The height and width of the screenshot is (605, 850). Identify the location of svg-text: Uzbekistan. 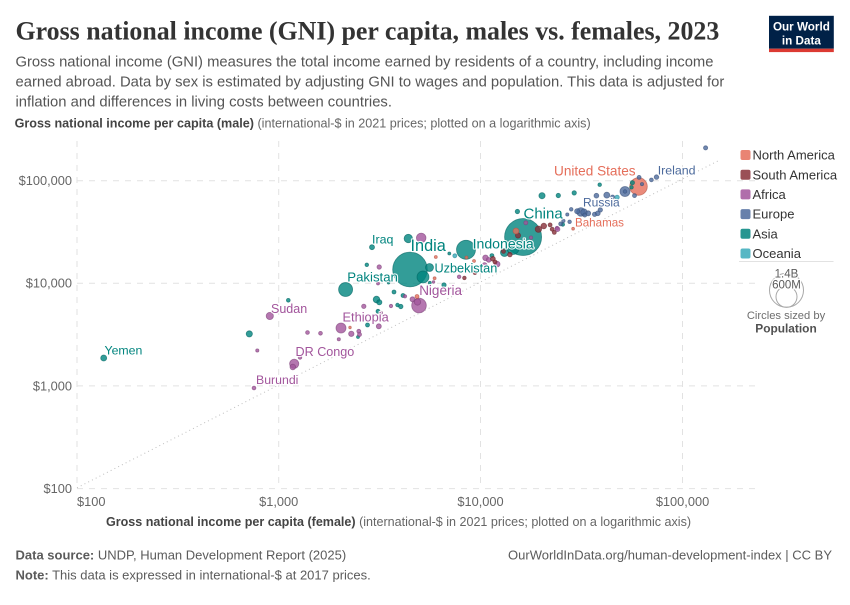
(466, 268).